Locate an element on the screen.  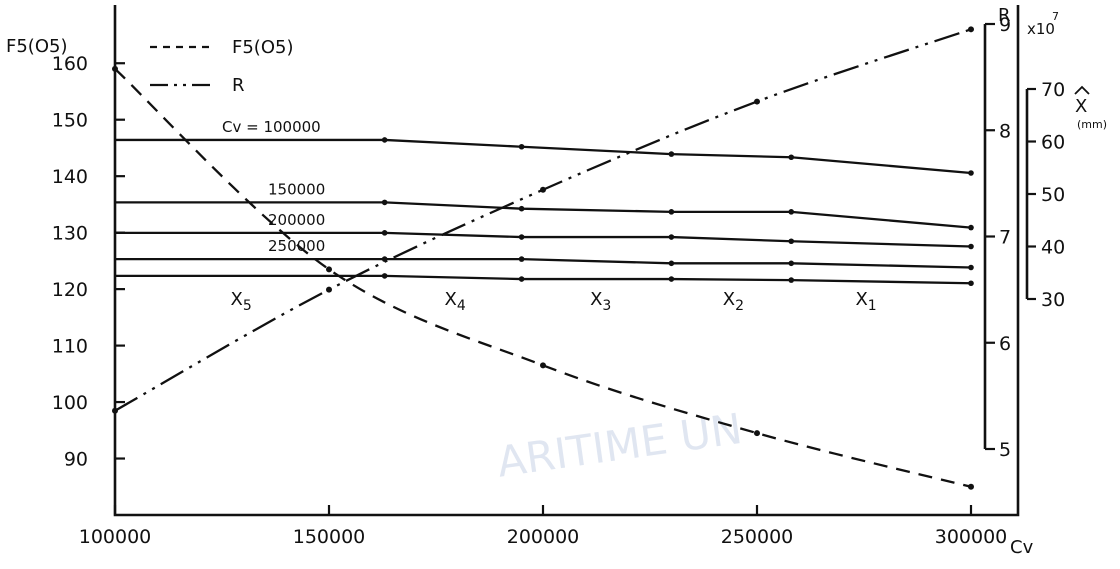
bottom-tick-label: 200000 is located at coordinates (543, 537).